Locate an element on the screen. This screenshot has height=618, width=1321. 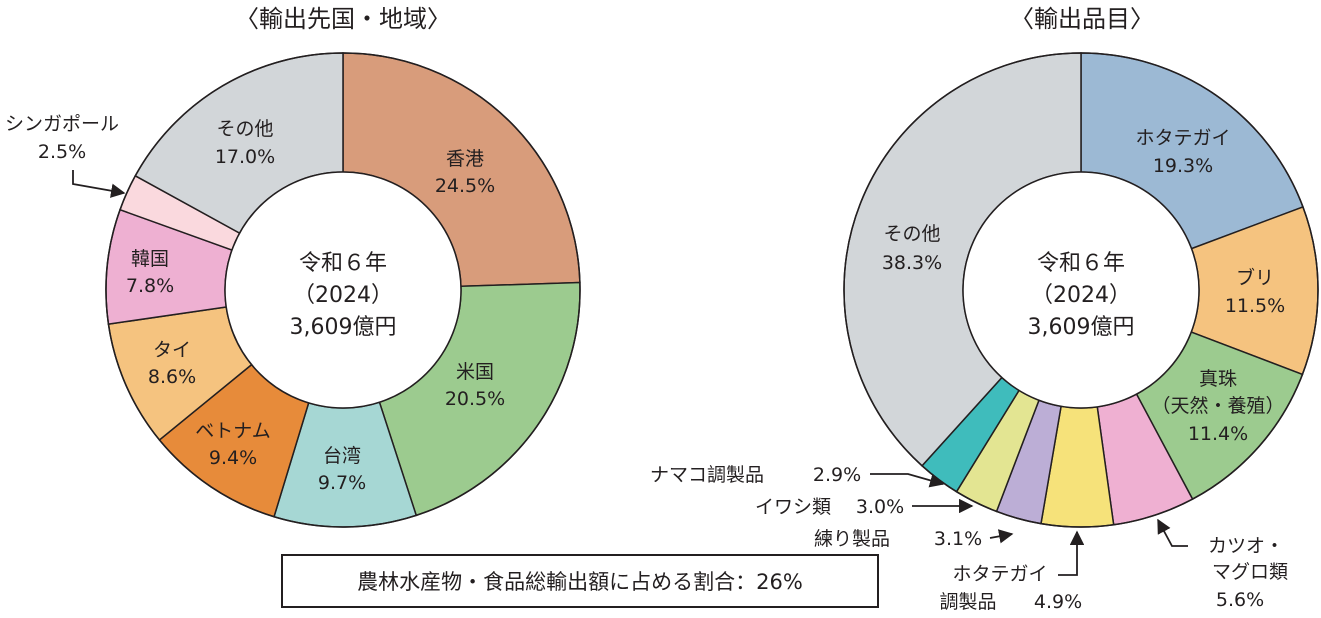
slice-name: 米国 is located at coordinates (475, 372).